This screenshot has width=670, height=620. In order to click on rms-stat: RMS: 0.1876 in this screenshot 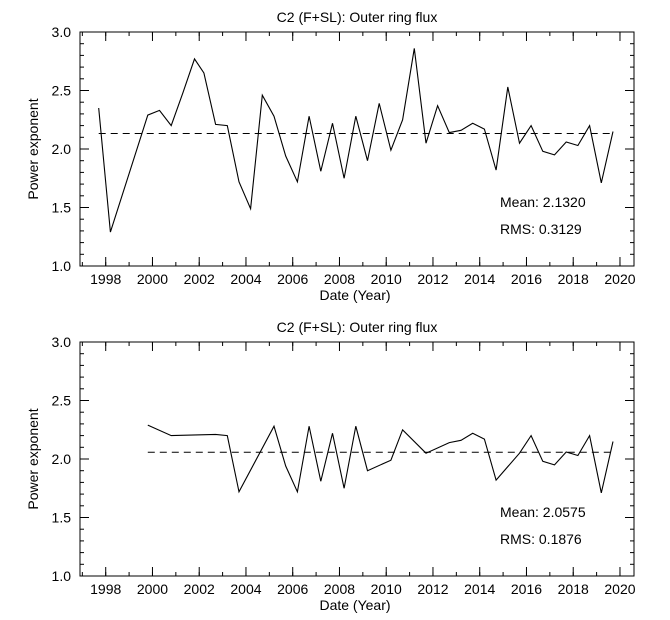, I will do `click(541, 539)`.